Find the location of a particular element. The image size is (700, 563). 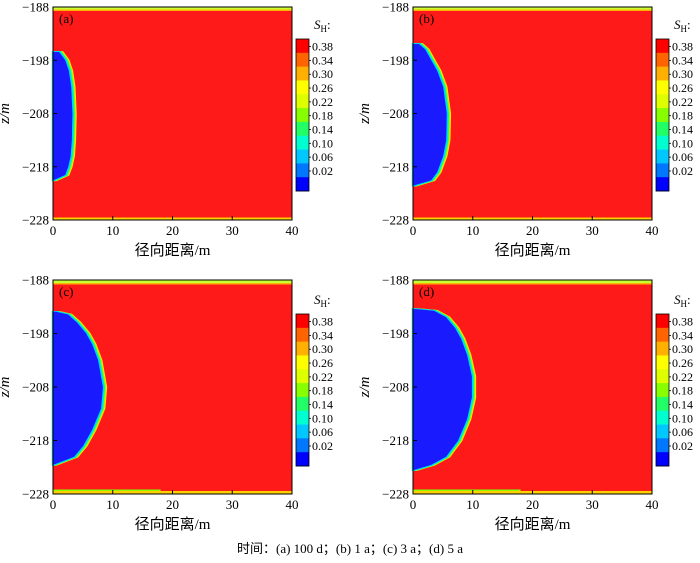

panel-label: (d) is located at coordinates (426, 291).